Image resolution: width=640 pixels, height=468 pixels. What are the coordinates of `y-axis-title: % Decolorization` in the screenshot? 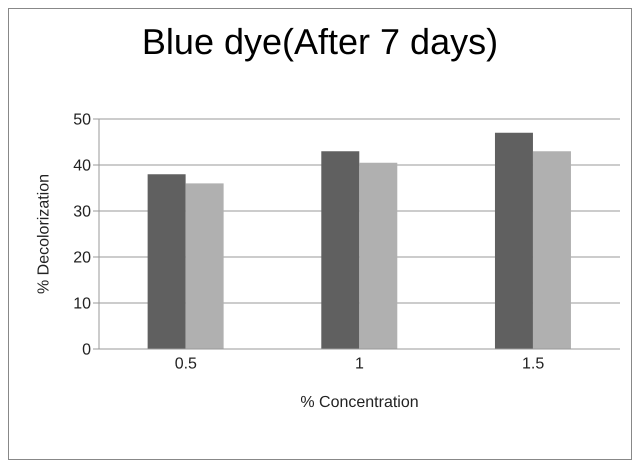 It's located at (44, 234).